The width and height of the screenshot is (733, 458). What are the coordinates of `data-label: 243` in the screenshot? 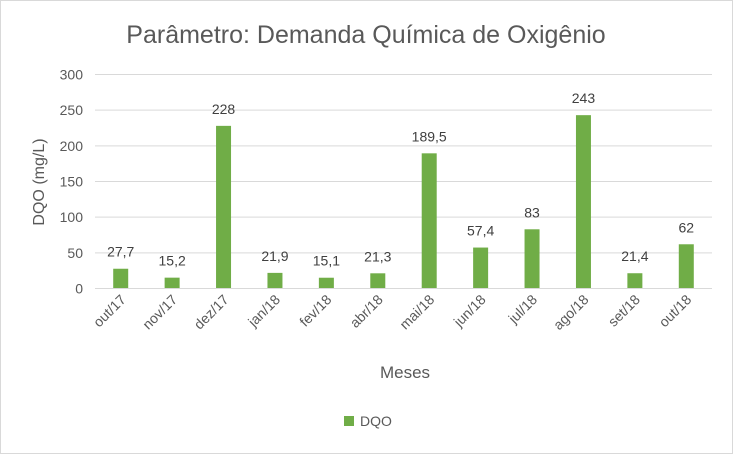 It's located at (584, 98).